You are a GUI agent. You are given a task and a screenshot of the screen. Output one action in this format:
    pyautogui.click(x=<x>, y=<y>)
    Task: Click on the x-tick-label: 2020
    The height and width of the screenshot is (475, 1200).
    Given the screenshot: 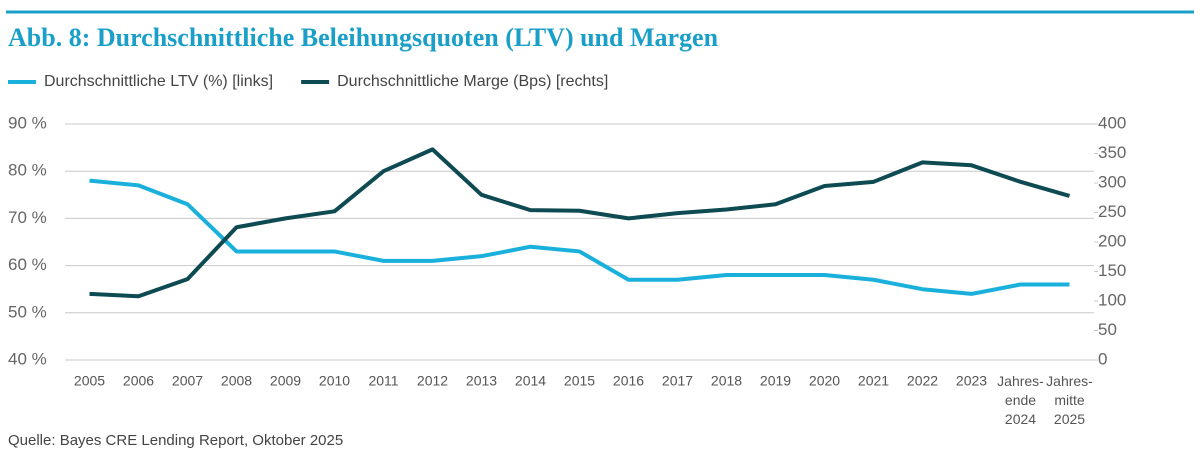 What is the action you would take?
    pyautogui.click(x=824, y=381)
    